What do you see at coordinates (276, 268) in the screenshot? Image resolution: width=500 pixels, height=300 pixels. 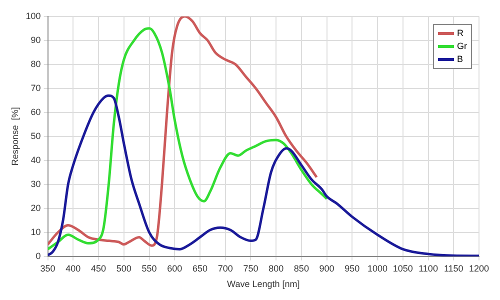 I see `x-tick-label: 800` at bounding box center [276, 268].